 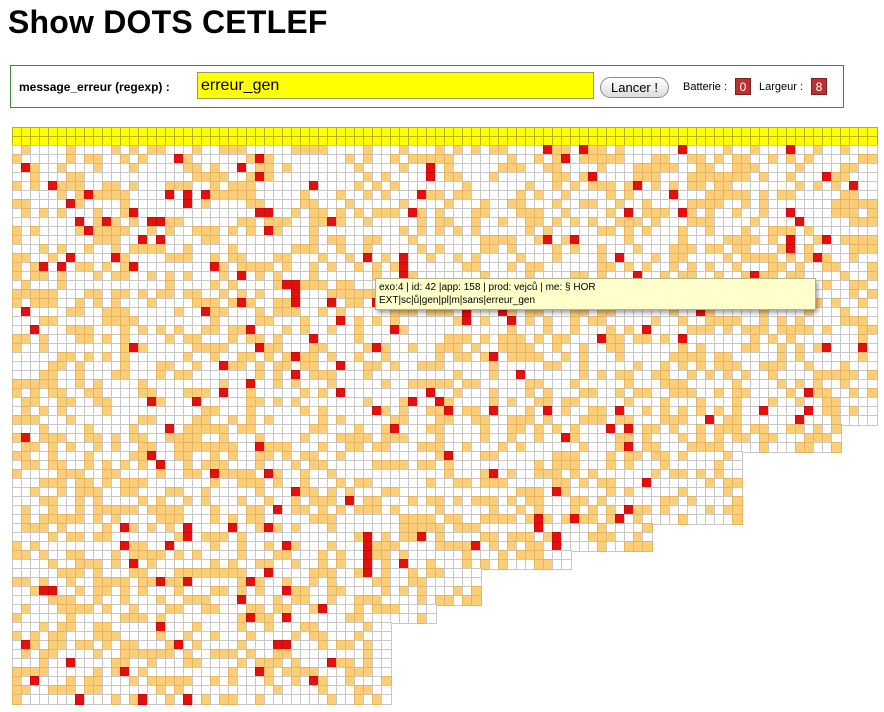 I want to click on regexp-input, so click(x=395, y=85).